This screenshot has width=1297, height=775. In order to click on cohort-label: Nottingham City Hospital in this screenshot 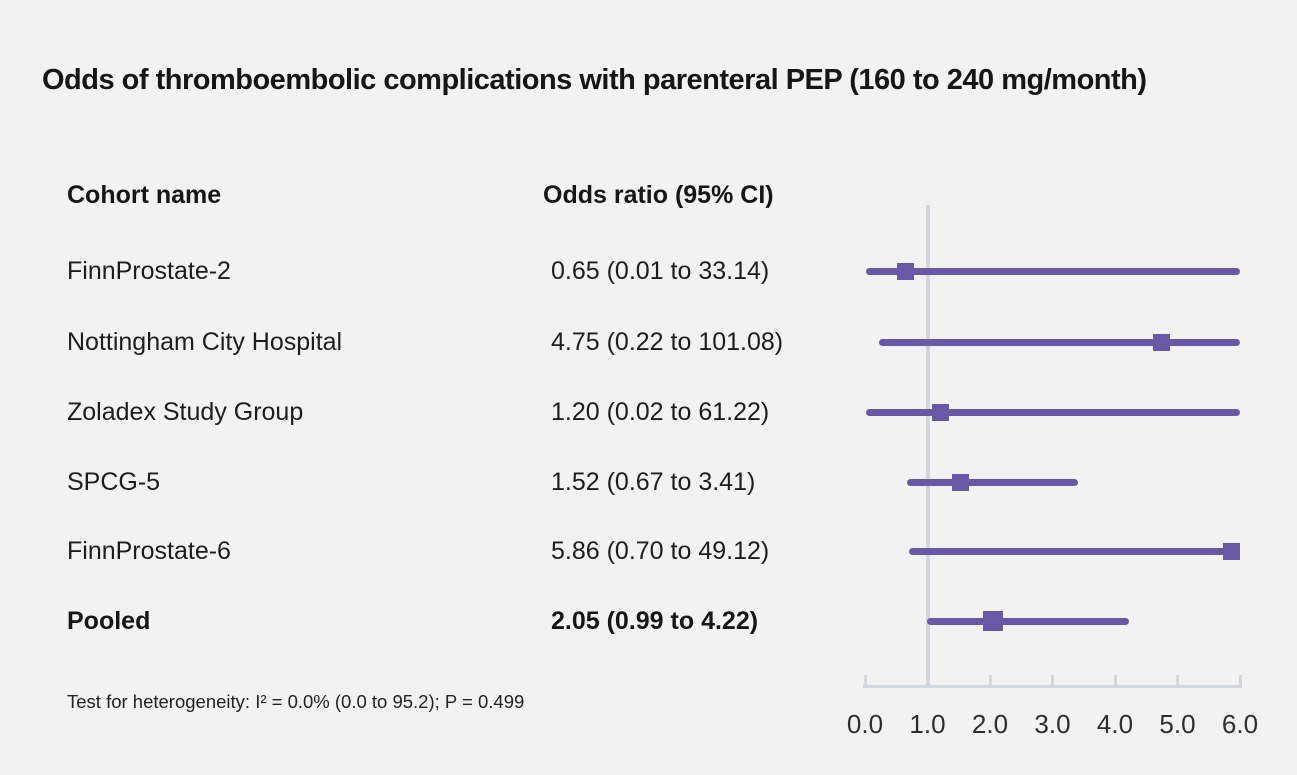, I will do `click(205, 342)`.